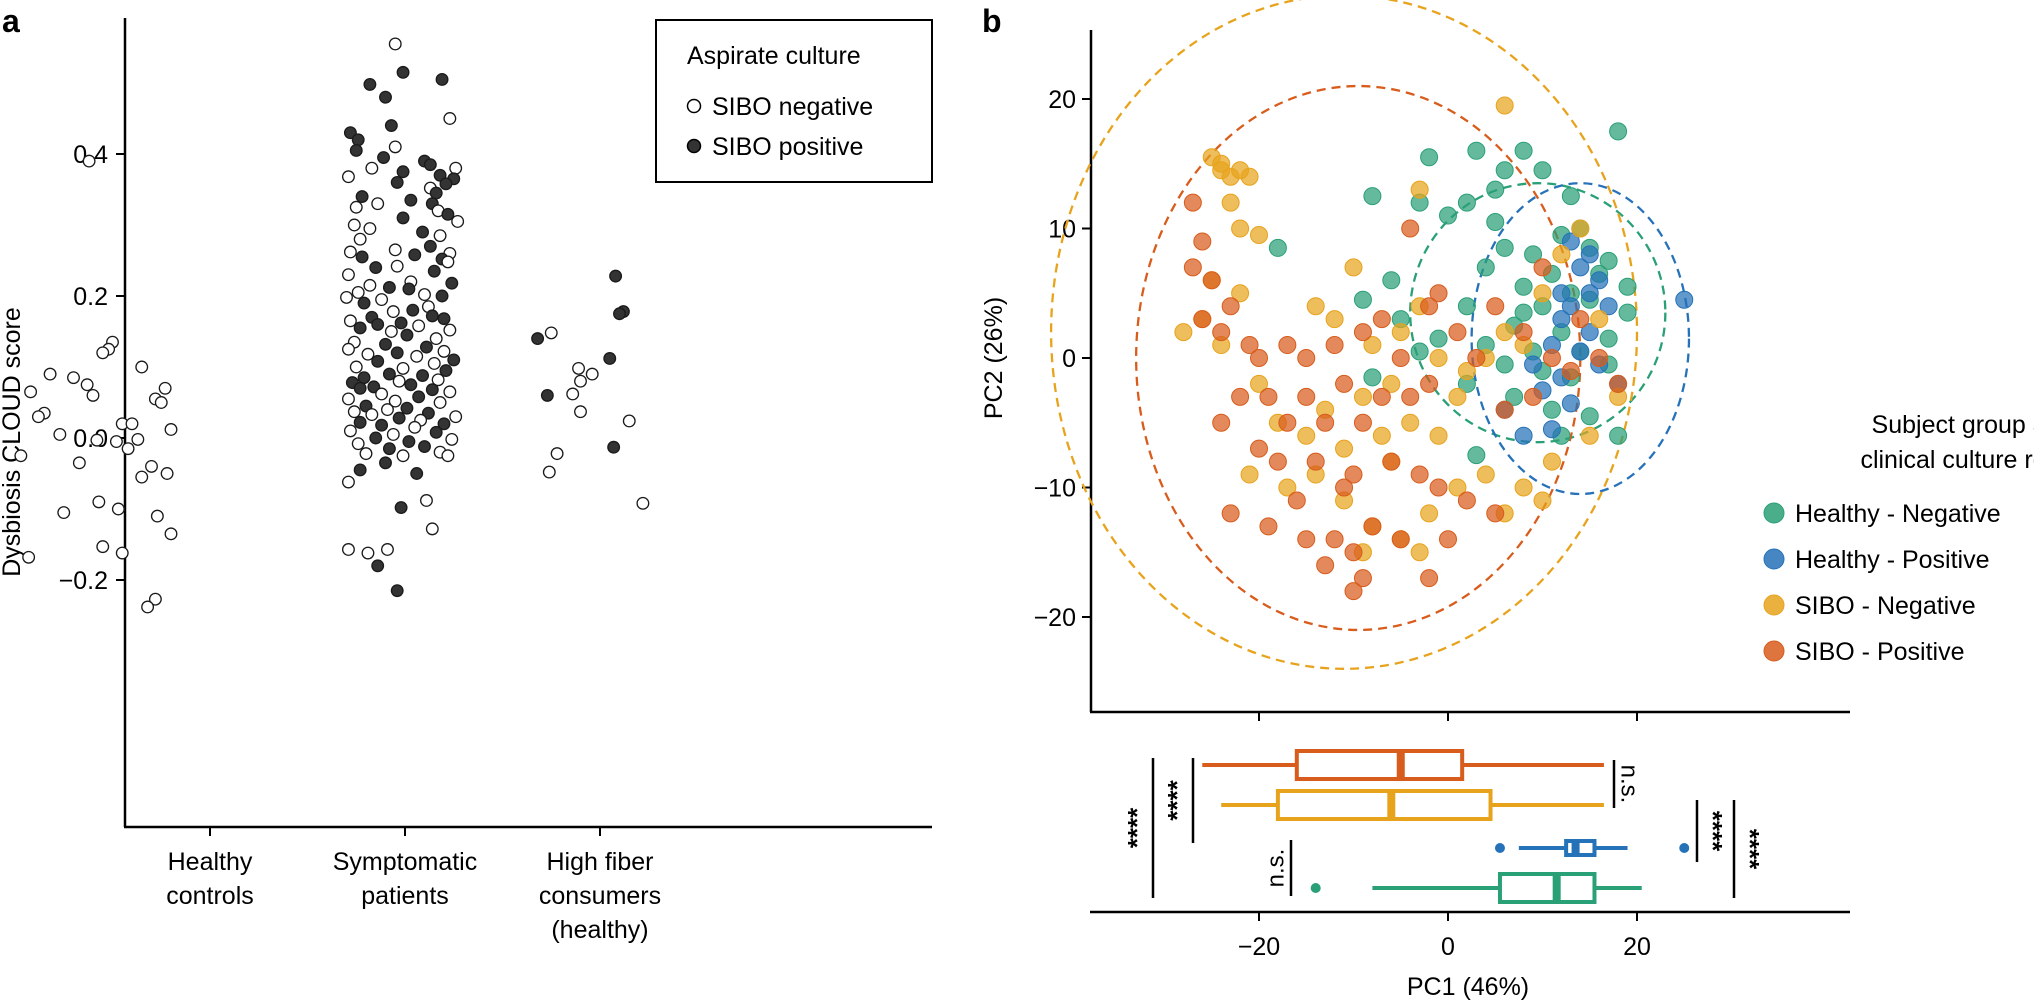  I want to click on outlier-healthy-positive, so click(1499, 848).